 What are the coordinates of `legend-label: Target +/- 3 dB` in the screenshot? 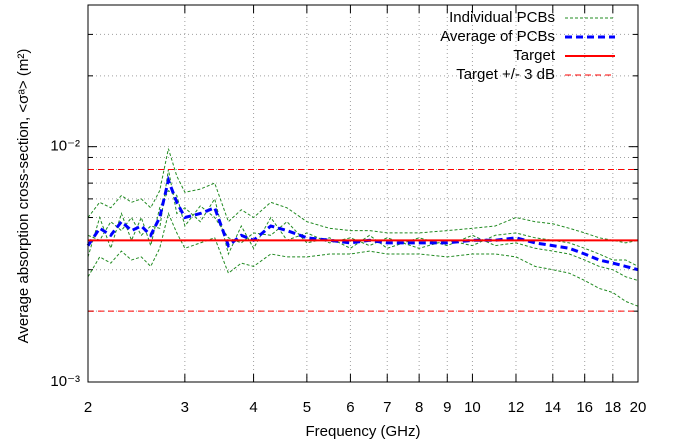 It's located at (505, 74).